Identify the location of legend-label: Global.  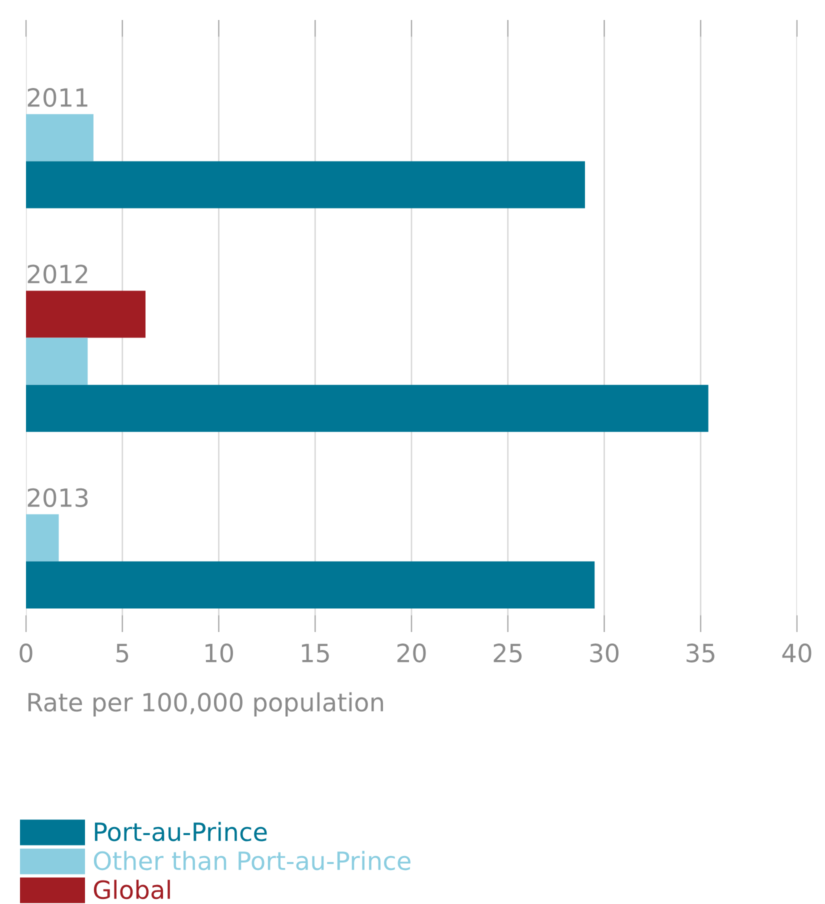
(132, 890).